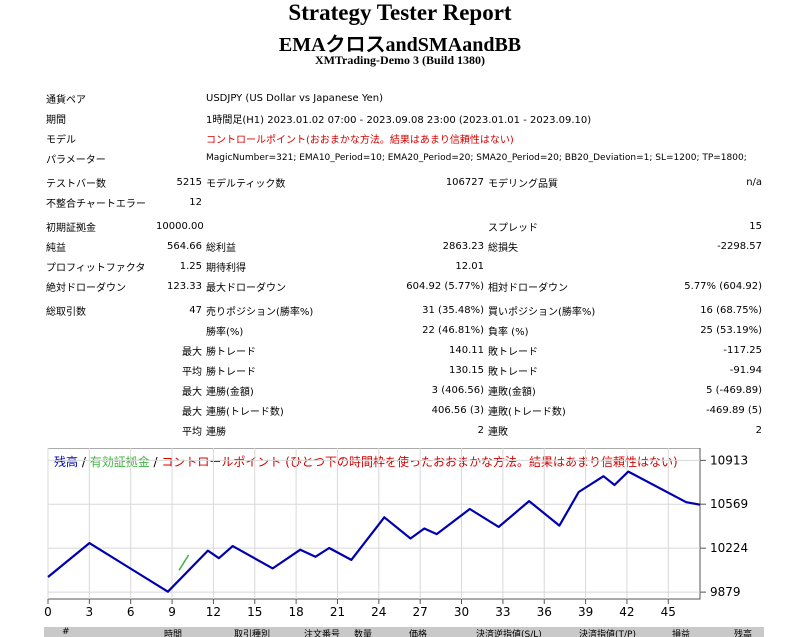  What do you see at coordinates (668, 612) in the screenshot?
I see `x-tick-label: 45` at bounding box center [668, 612].